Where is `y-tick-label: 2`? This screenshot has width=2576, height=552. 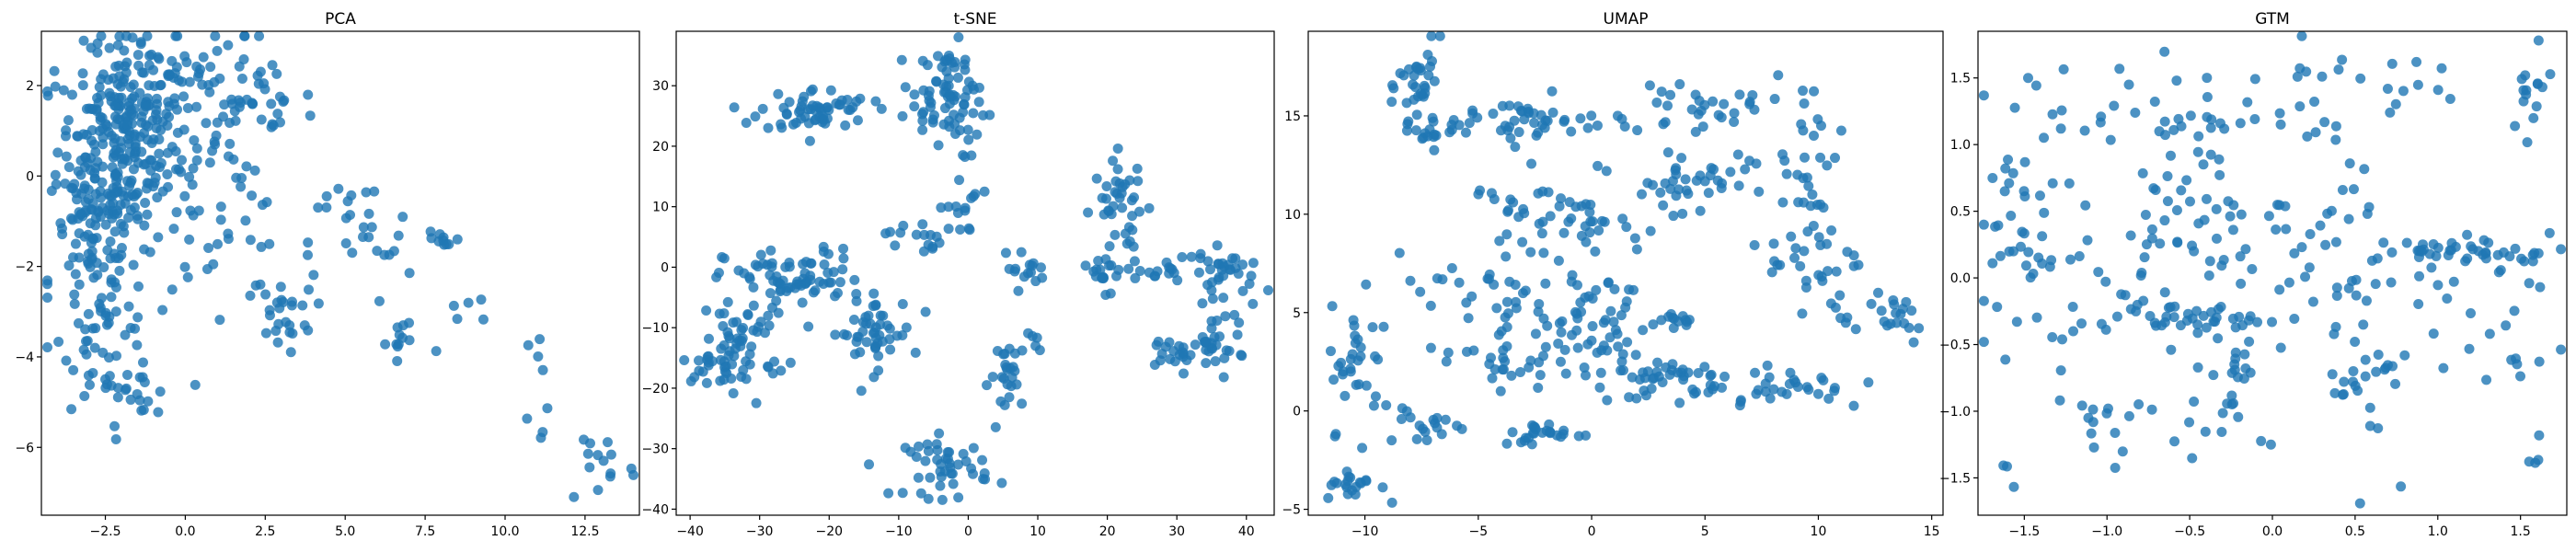
y-tick-label: 2 is located at coordinates (30, 86).